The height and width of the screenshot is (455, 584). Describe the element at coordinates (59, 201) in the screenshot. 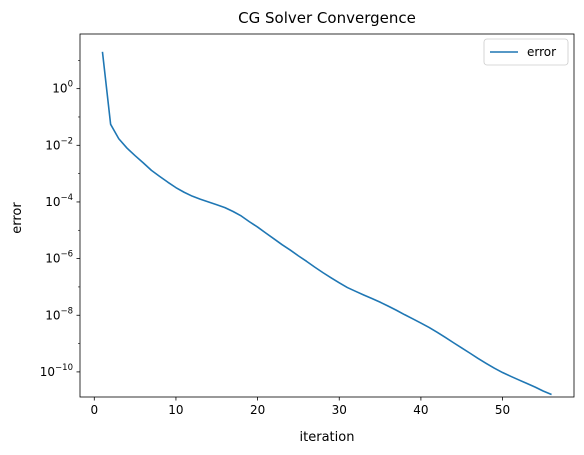

I see `y-tick-label: 10⁻⁴` at that location.